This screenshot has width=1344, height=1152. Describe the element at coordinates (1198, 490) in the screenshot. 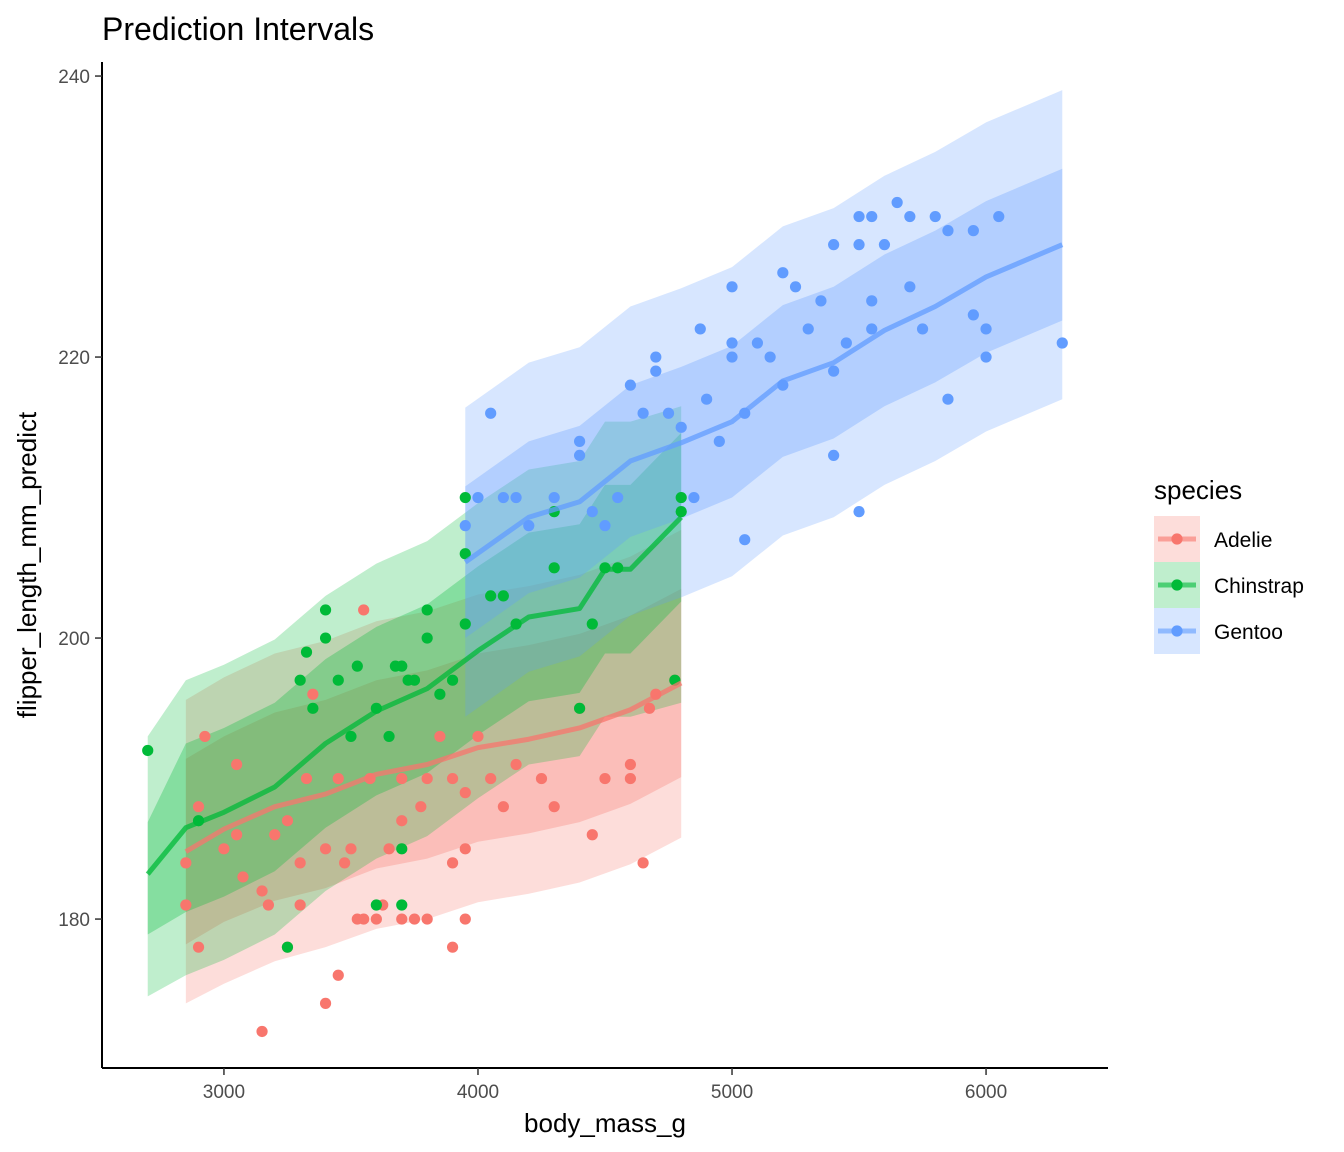

I see `legend-title: species` at that location.